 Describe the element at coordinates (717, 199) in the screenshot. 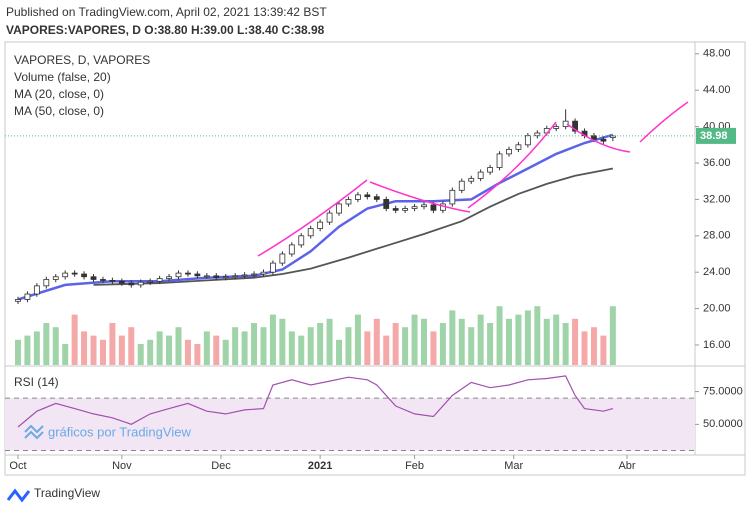

I see `y-tick-label: 32.00` at that location.